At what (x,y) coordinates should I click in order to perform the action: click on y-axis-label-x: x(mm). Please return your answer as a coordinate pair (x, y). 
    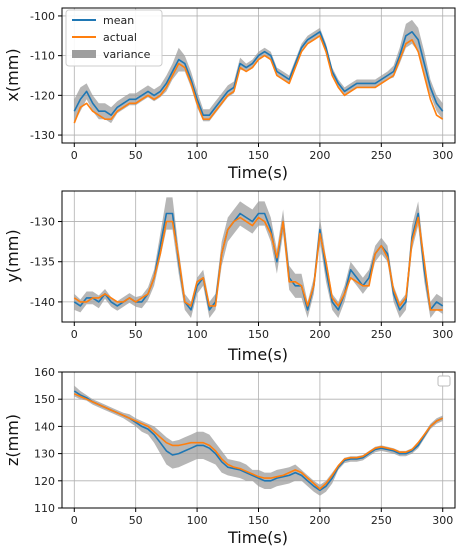
    Looking at the image, I should click on (12, 74).